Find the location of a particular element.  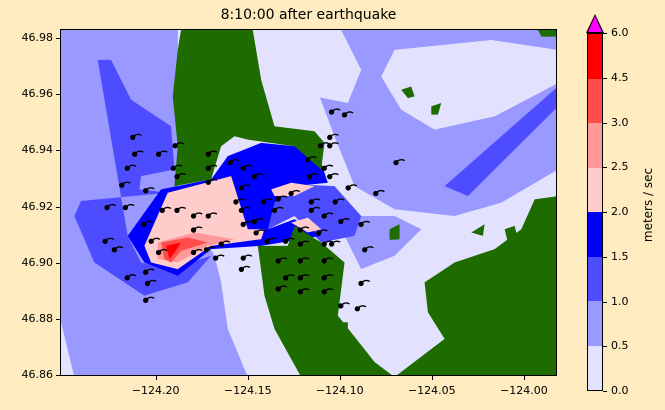

x-tick-label: −124.00 is located at coordinates (524, 390).